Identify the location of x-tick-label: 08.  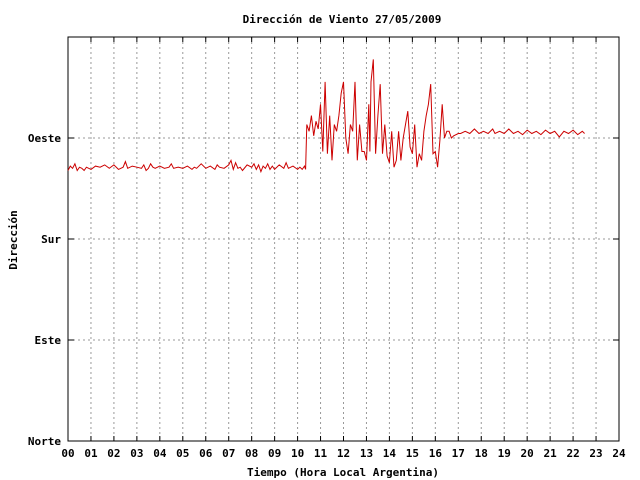
(251, 453).